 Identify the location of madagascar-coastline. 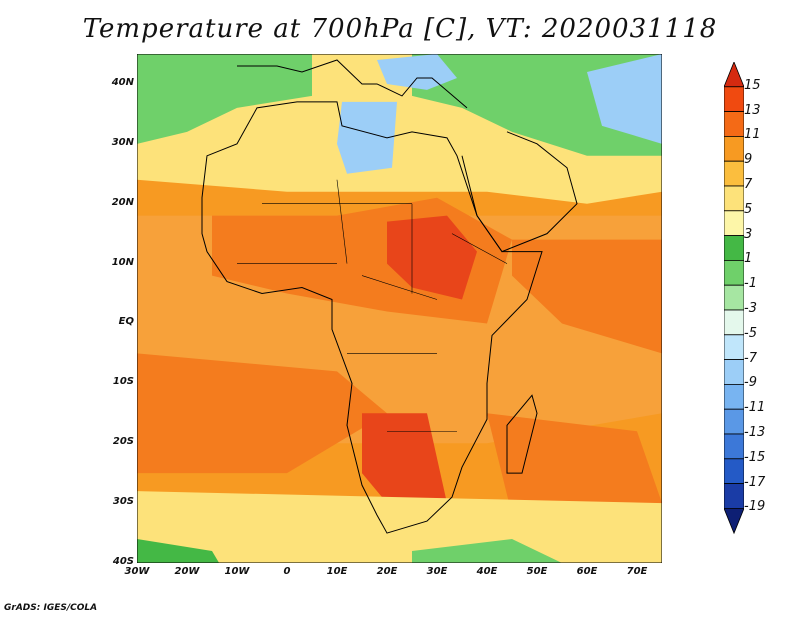
(522, 434).